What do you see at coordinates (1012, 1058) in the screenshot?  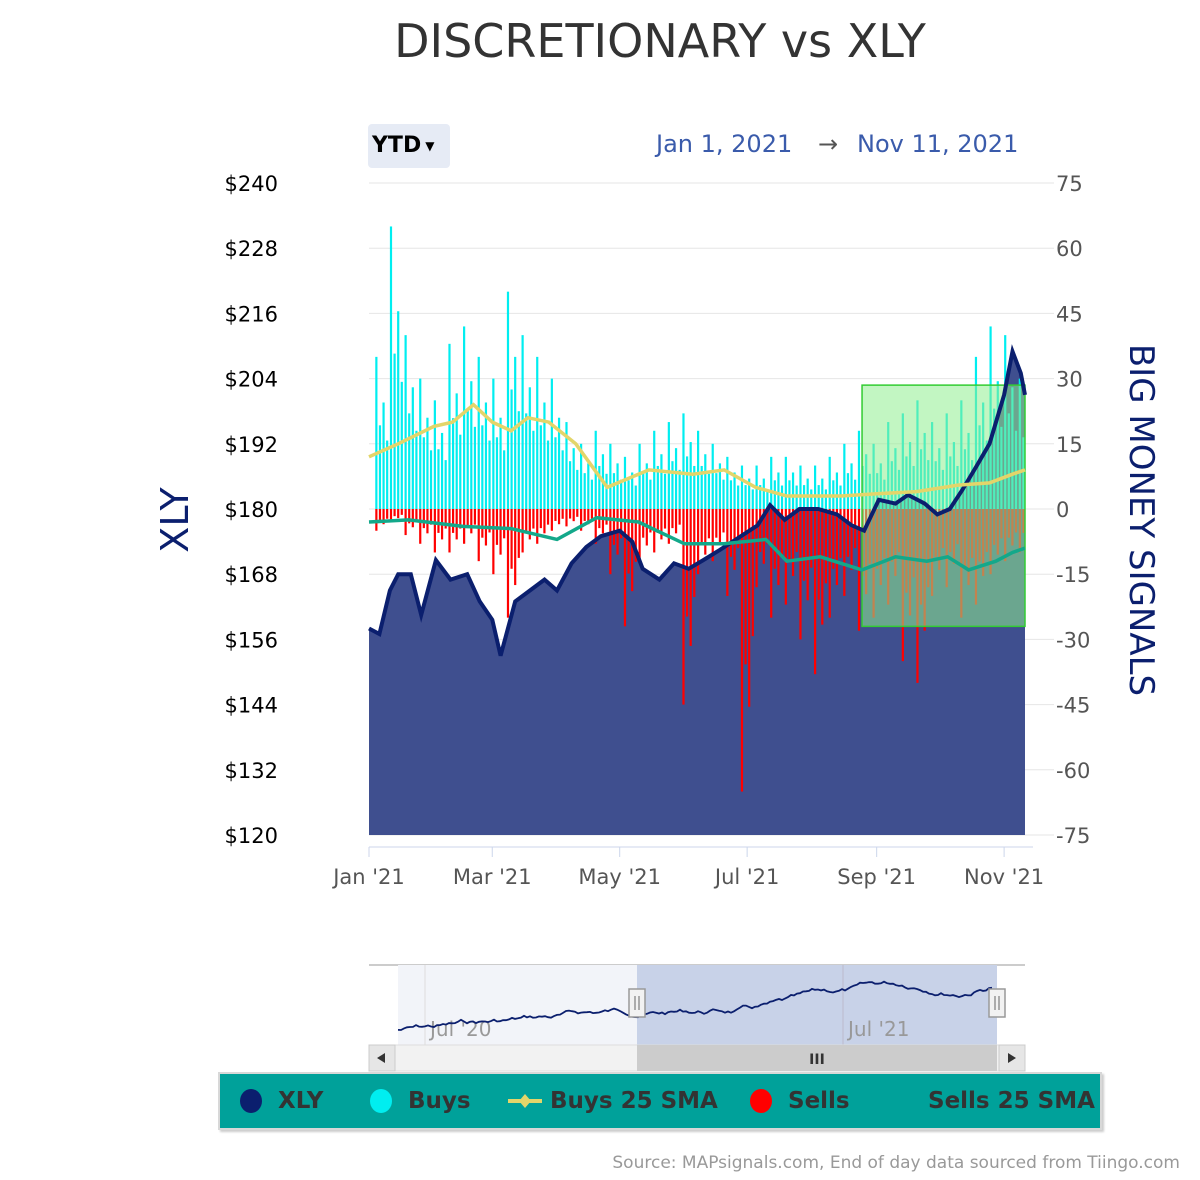 I see `arrow-right-icon` at bounding box center [1012, 1058].